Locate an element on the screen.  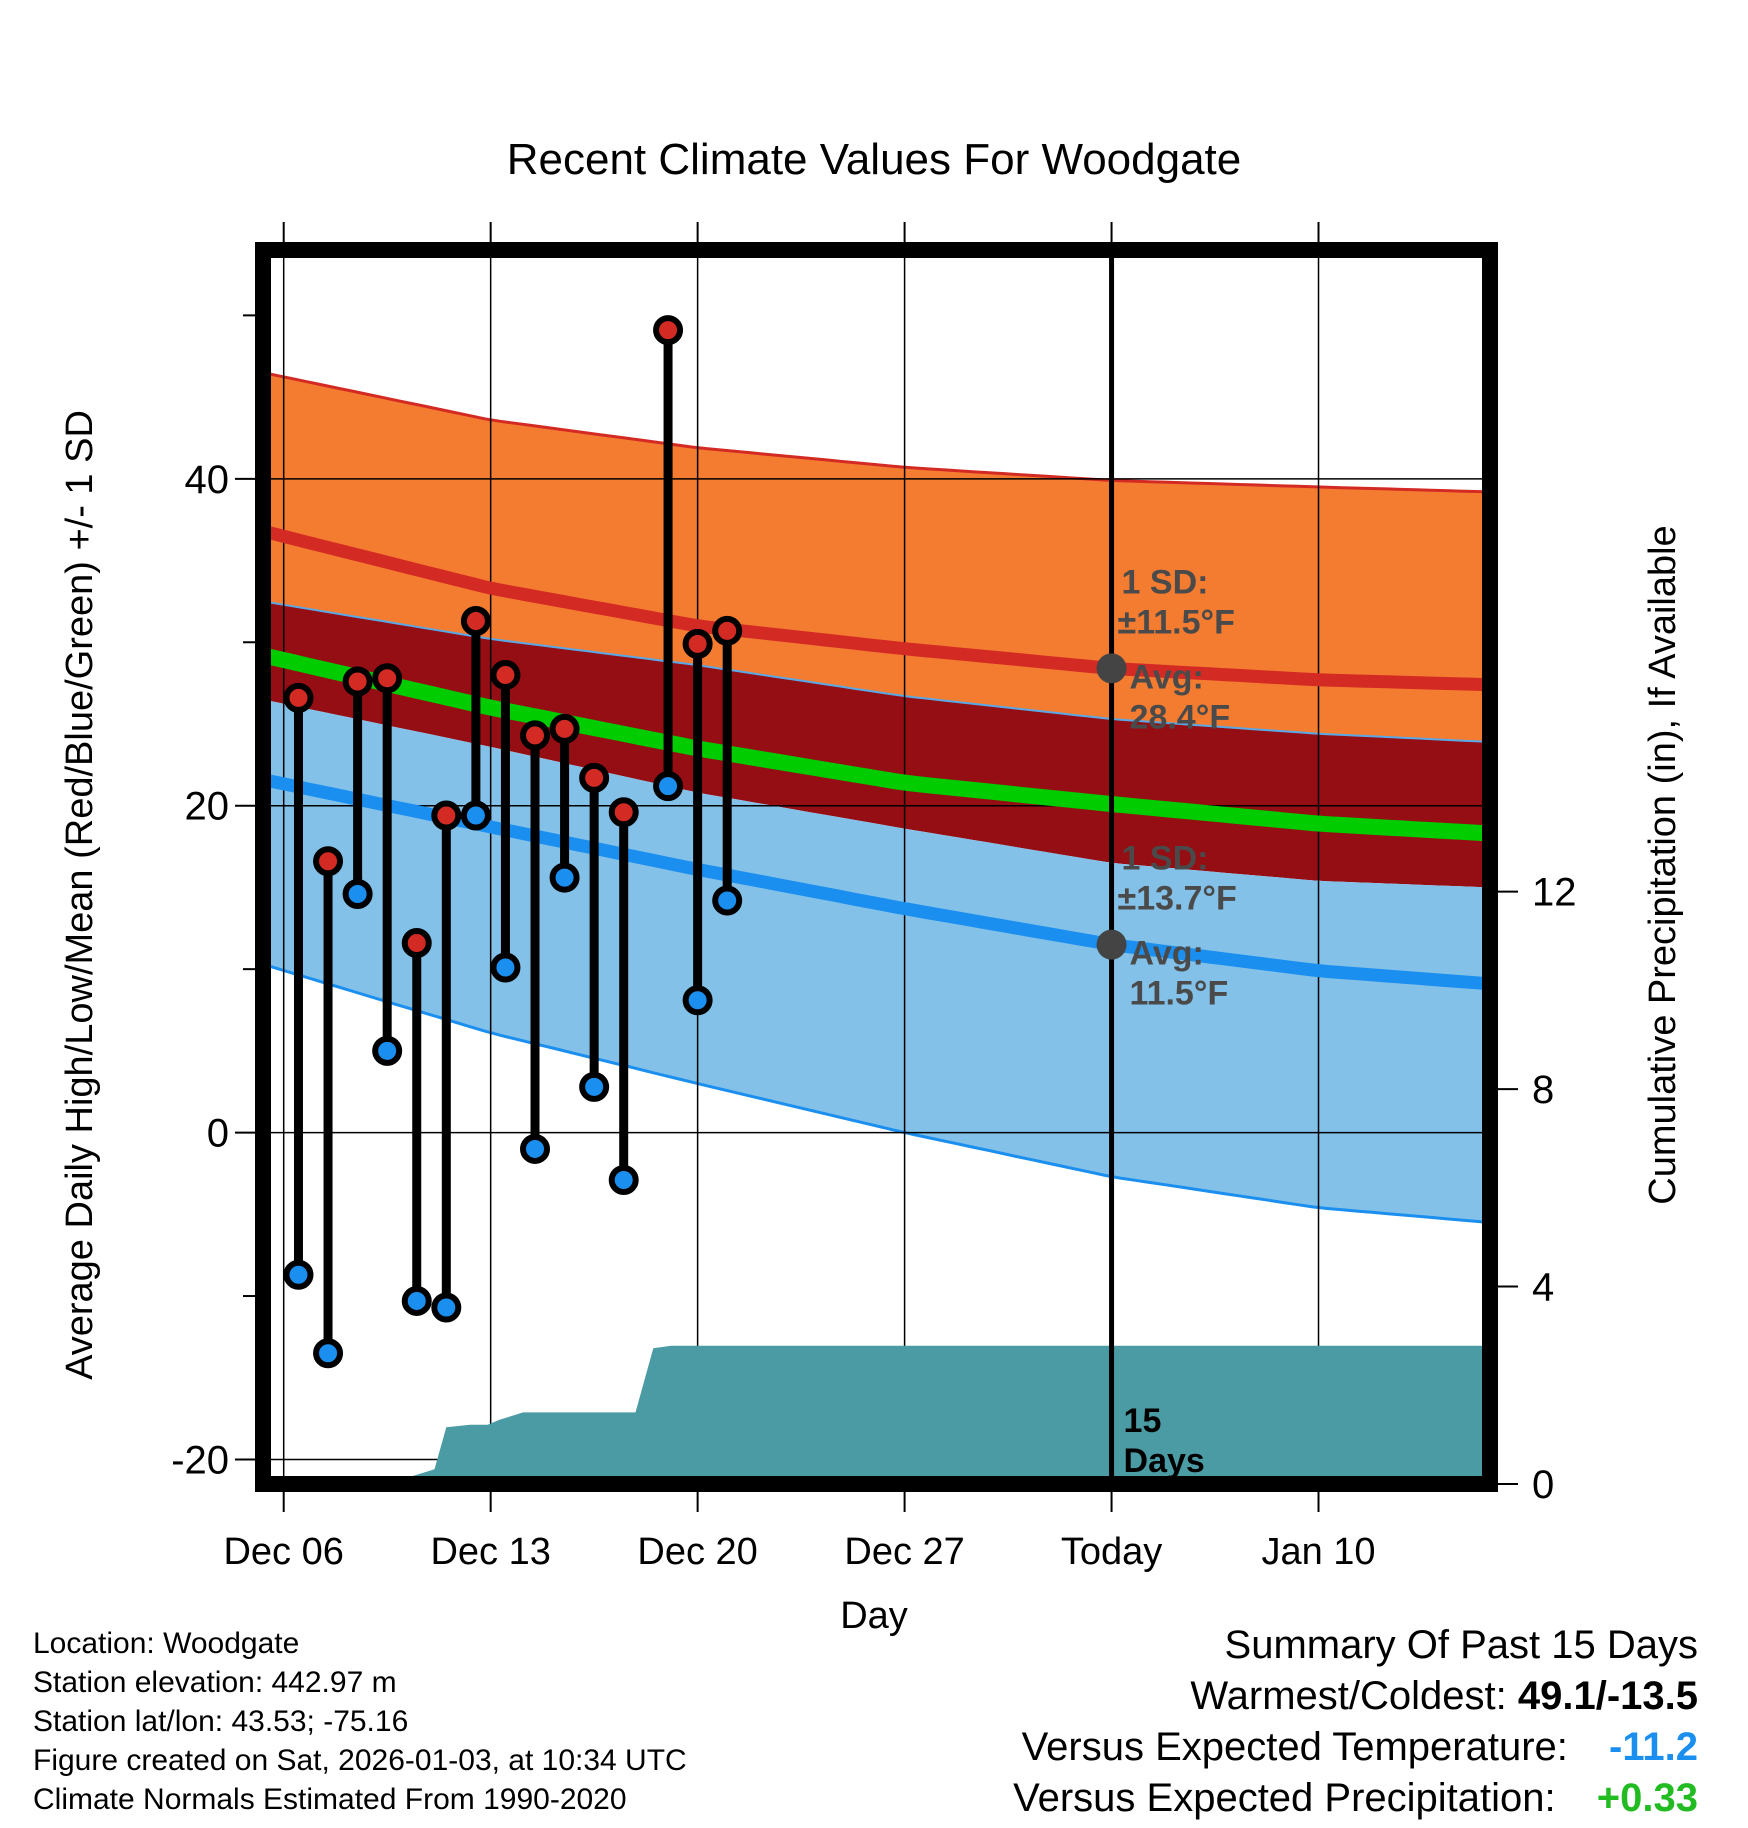
x-tick-label: Today is located at coordinates (1111, 1552).